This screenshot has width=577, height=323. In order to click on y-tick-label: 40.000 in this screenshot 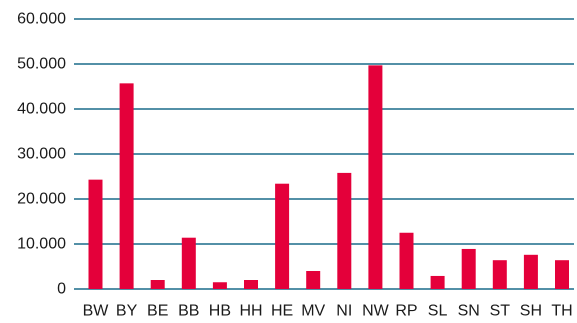, I will do `click(41, 109)`.